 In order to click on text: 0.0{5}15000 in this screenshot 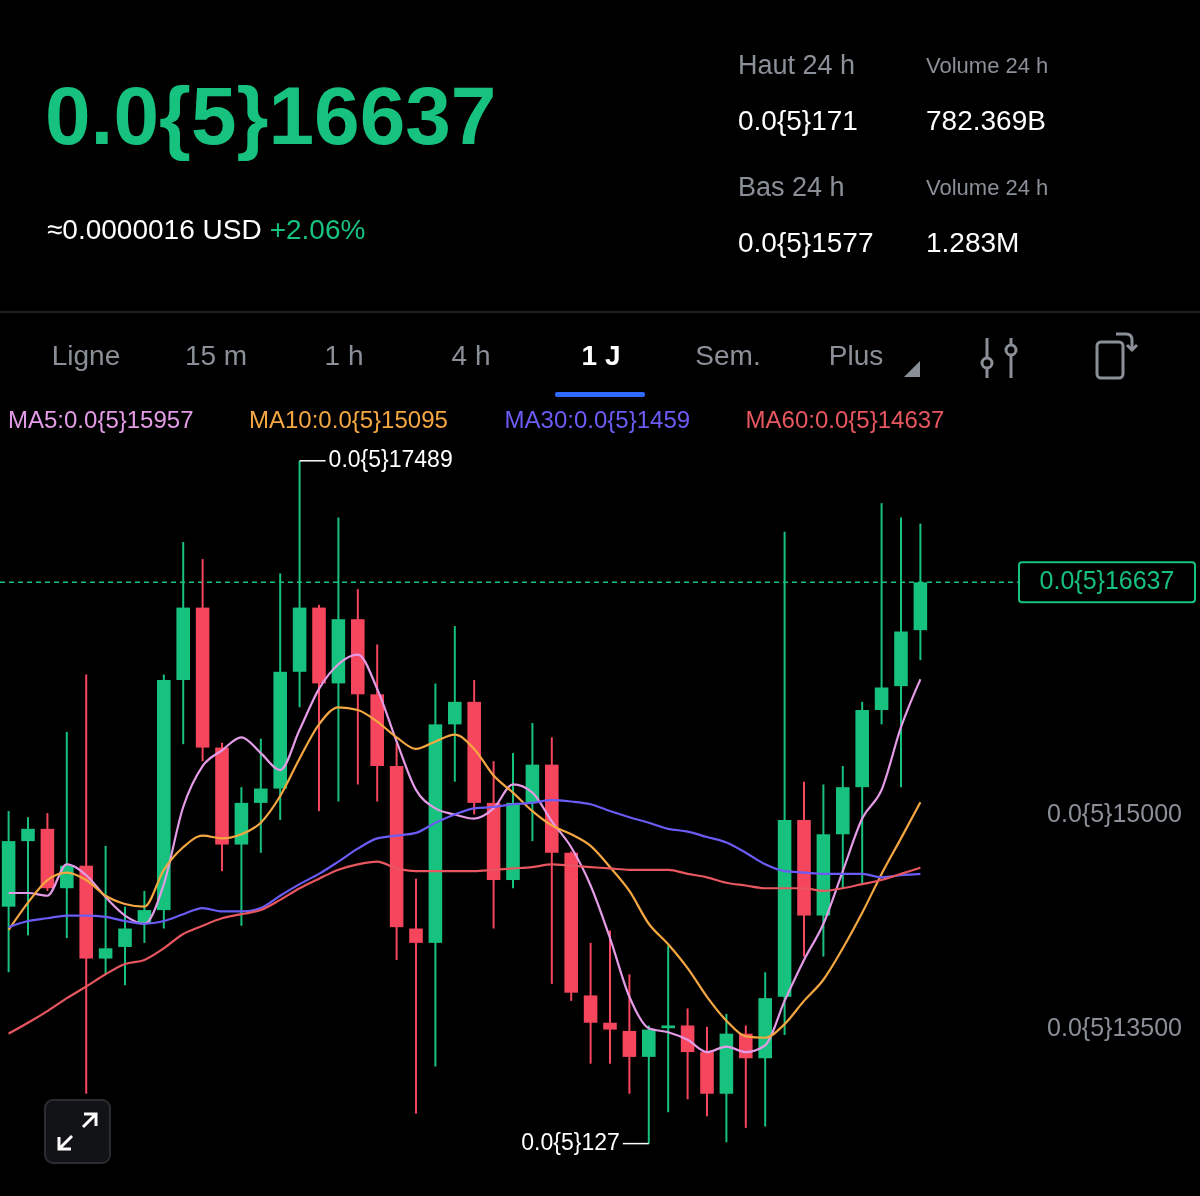, I will do `click(1114, 813)`.